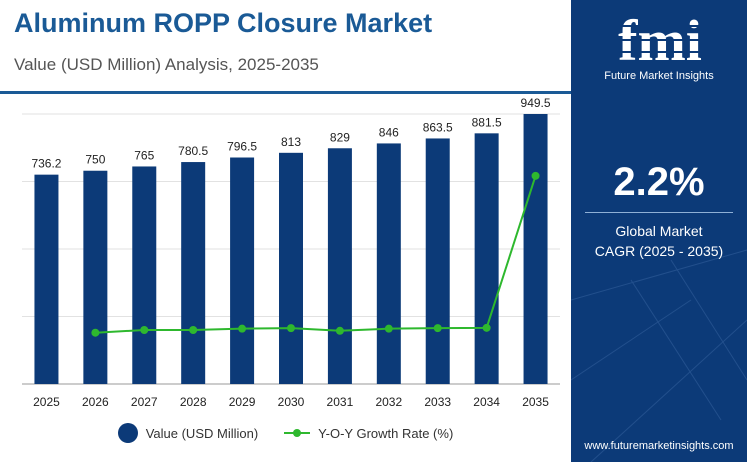 Image resolution: width=747 pixels, height=462 pixels. Describe the element at coordinates (95, 160) in the screenshot. I see `bar-data-label: 750` at that location.